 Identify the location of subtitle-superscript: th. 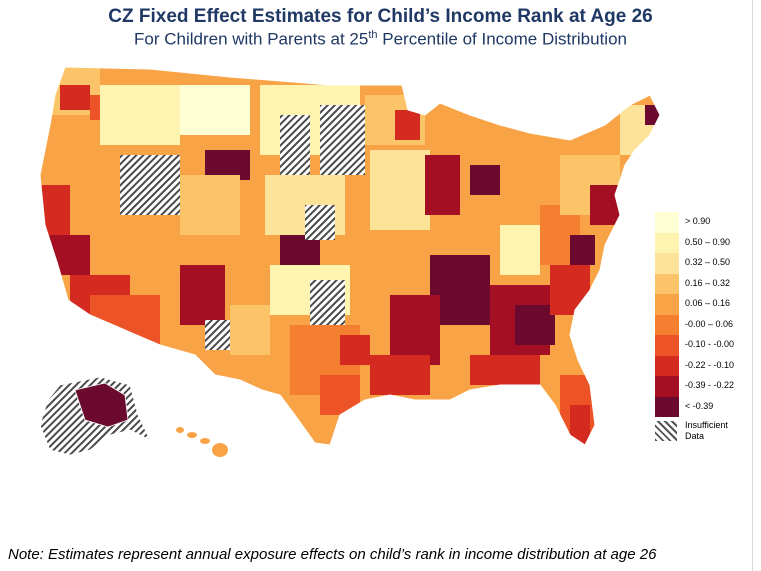
(373, 35).